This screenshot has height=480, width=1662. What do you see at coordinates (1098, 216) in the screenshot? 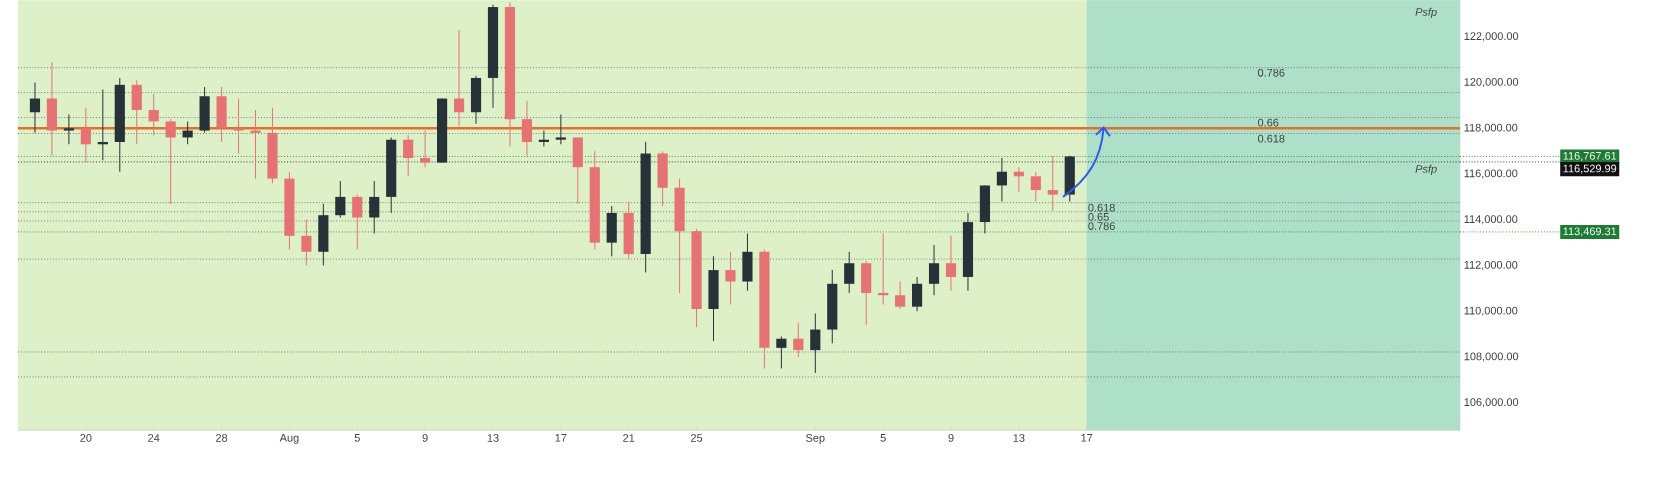
I see `annotation: 0.65` at bounding box center [1098, 216].